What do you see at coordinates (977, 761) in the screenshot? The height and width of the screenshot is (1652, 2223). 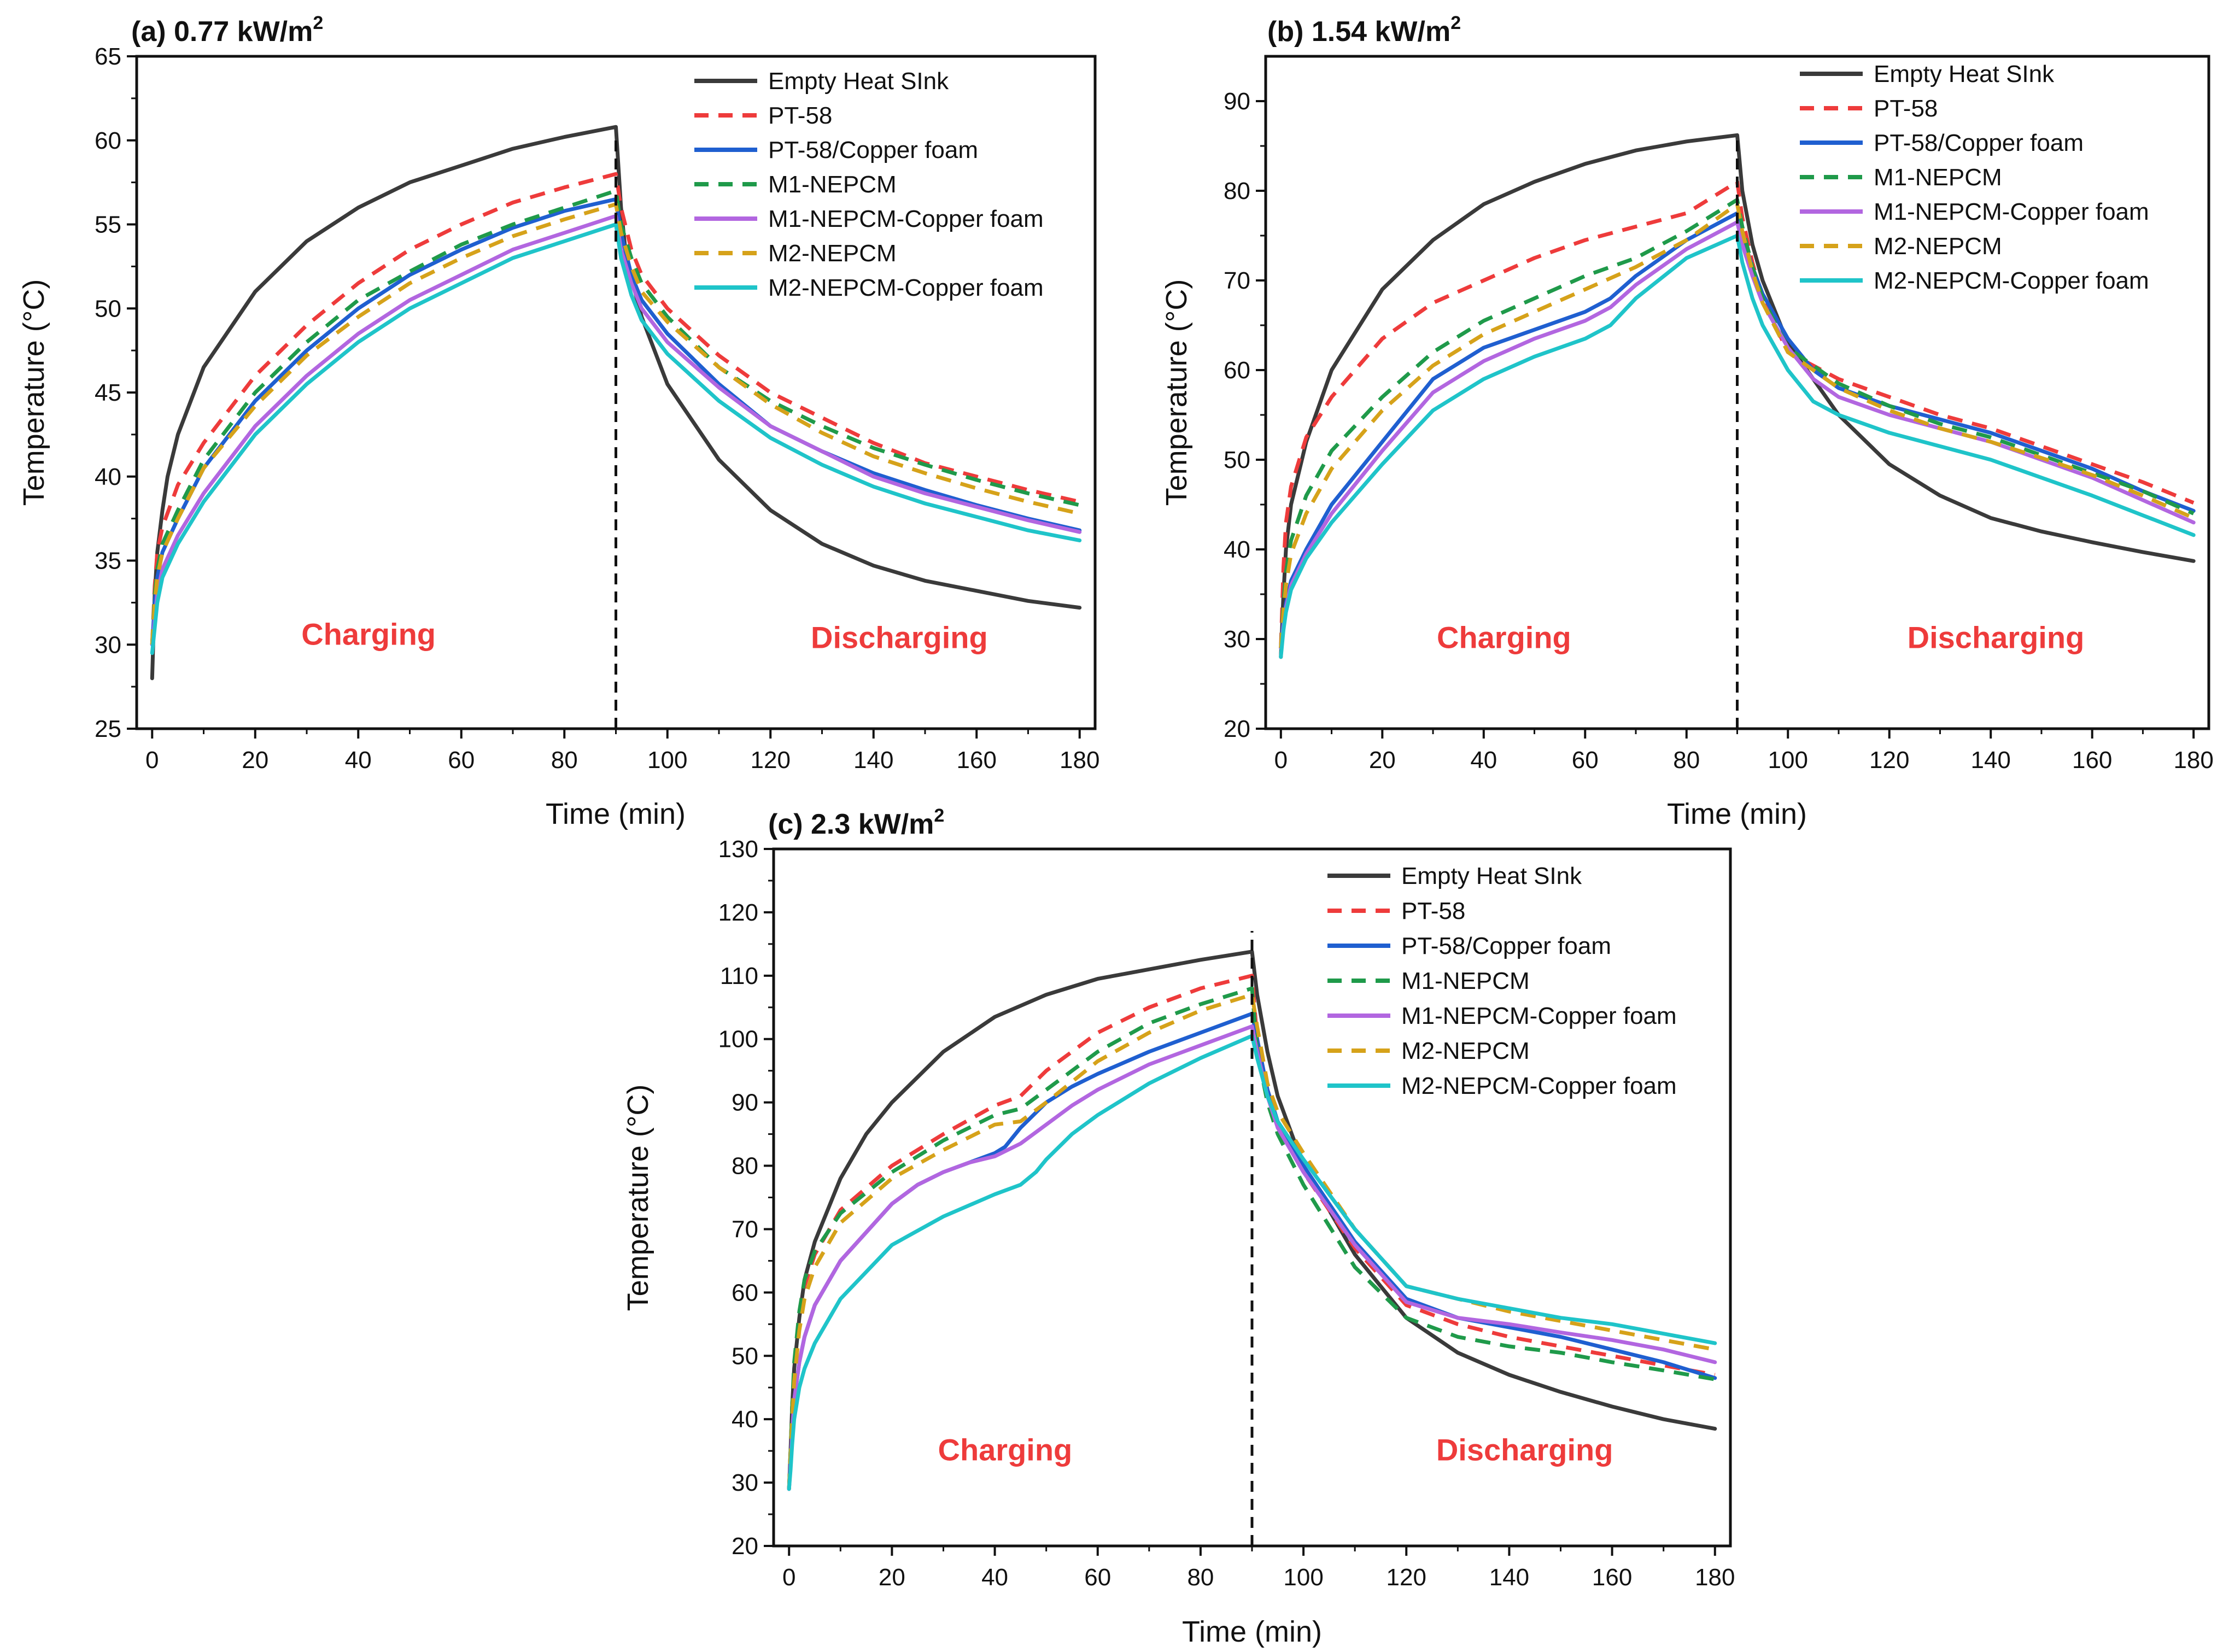 I see `x-tick-label-a: 160` at bounding box center [977, 761].